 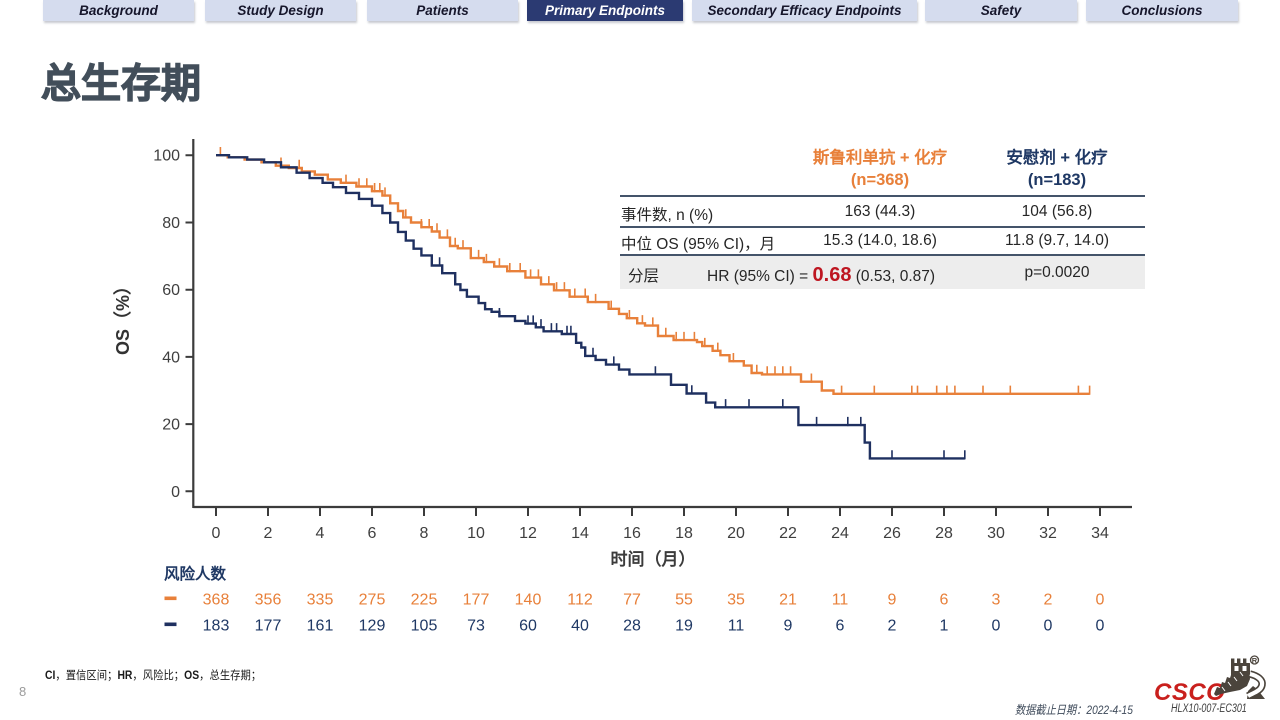 What do you see at coordinates (372, 600) in the screenshot?
I see `svg-text: 275` at bounding box center [372, 600].